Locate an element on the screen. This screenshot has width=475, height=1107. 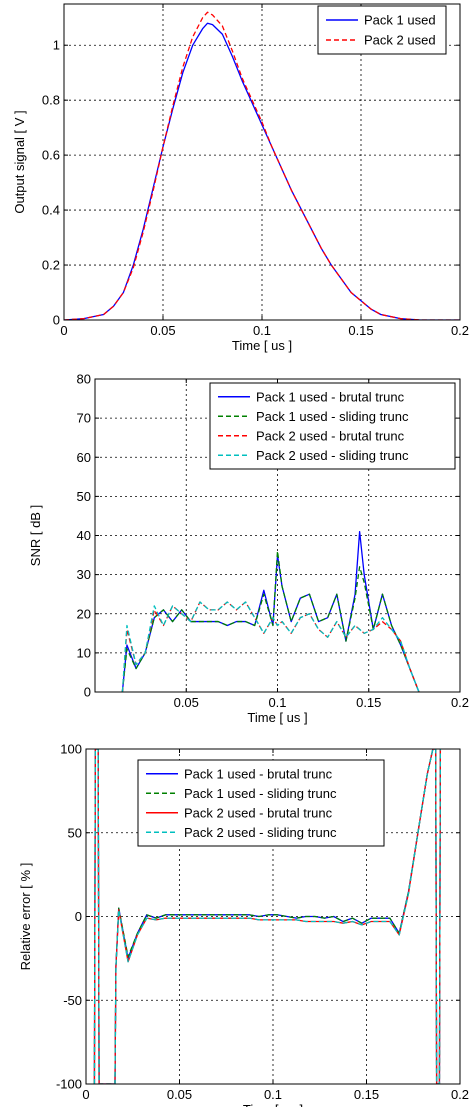
y-tick-label: -100 is located at coordinates (69, 1084).